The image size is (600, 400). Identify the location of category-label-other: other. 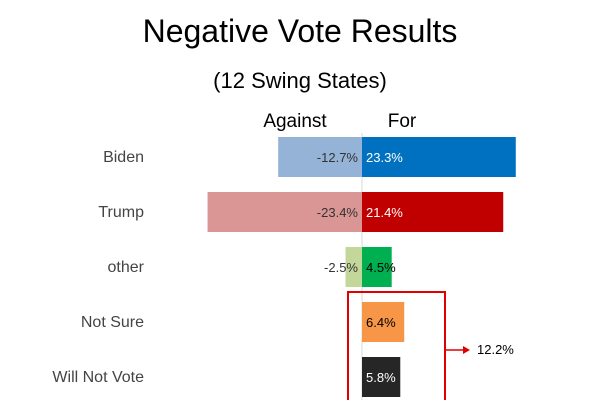
(126, 267).